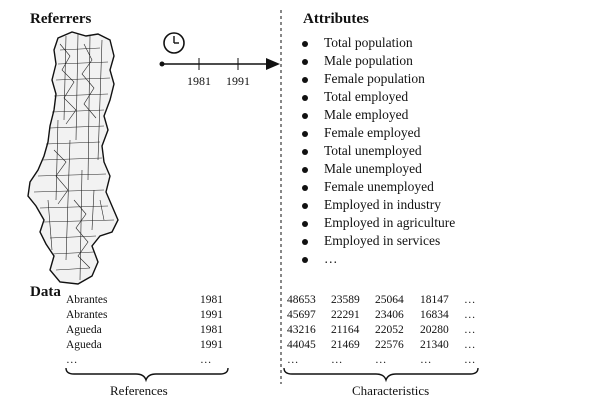 The height and width of the screenshot is (407, 612). Describe the element at coordinates (434, 345) in the screenshot. I see `characteristic-cell: 21340` at that location.